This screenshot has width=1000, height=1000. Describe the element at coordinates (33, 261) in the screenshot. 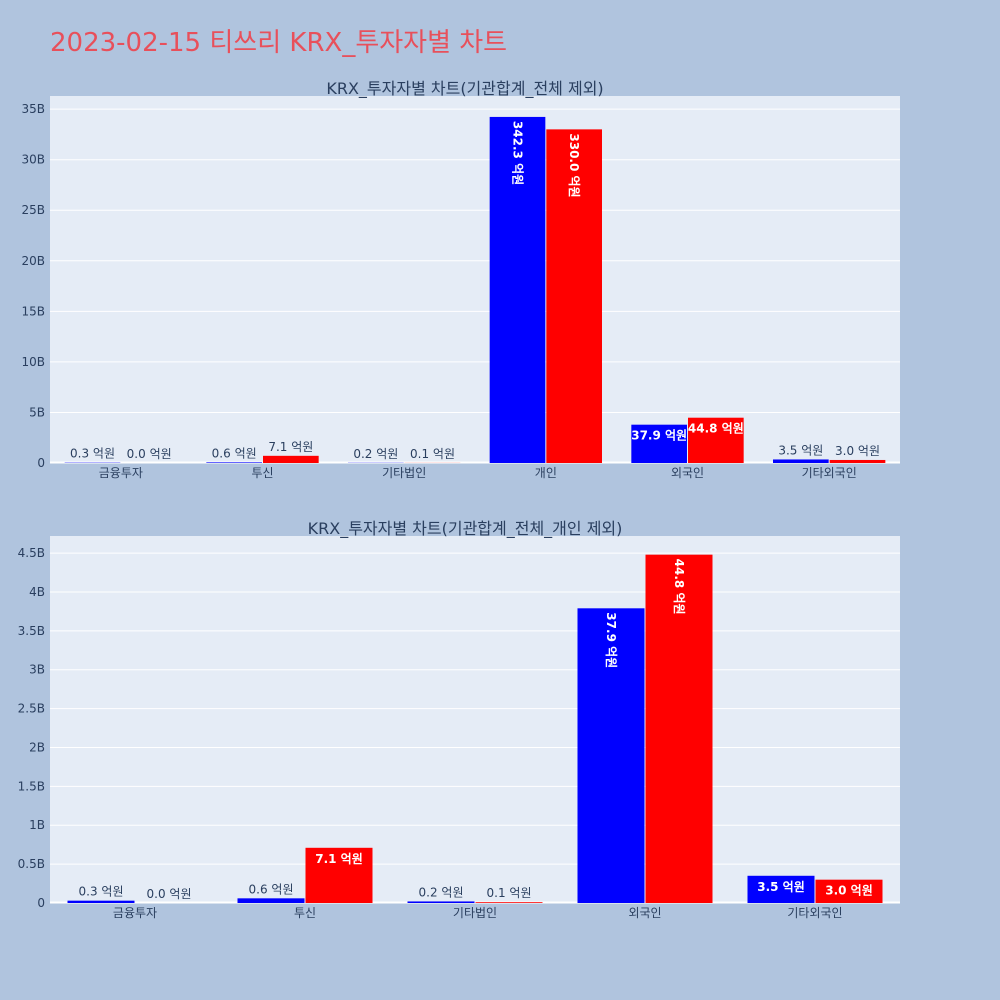

I see `y-tick-label: 20B` at that location.